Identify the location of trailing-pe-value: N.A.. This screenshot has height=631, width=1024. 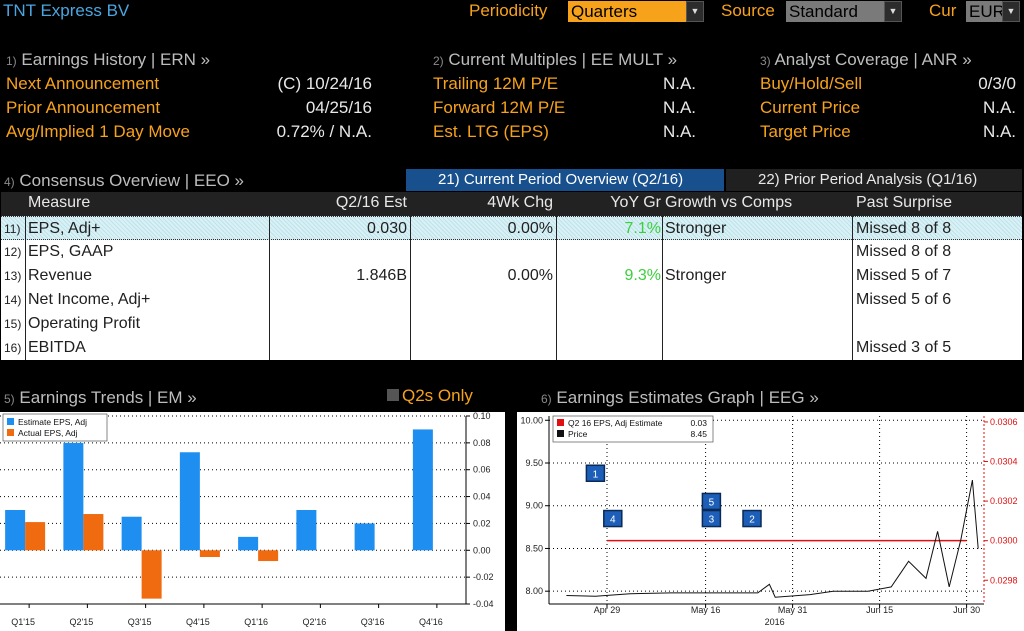
(679, 83).